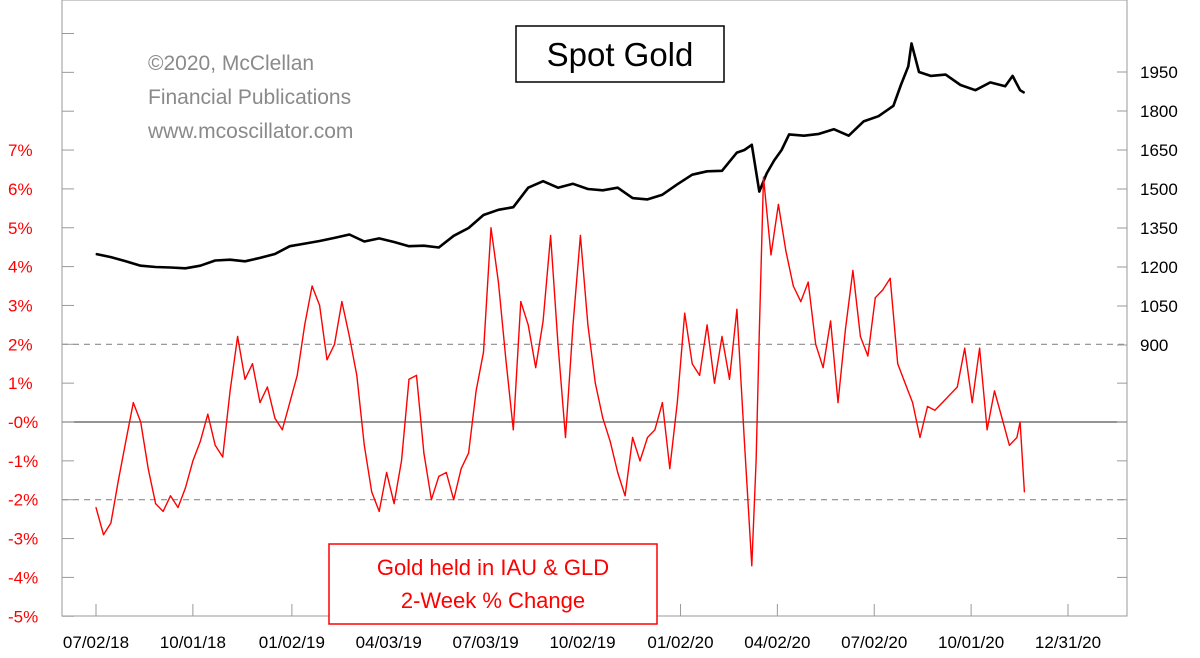 The height and width of the screenshot is (658, 1200). What do you see at coordinates (23, 461) in the screenshot?
I see `left-tick-label: -1%` at bounding box center [23, 461].